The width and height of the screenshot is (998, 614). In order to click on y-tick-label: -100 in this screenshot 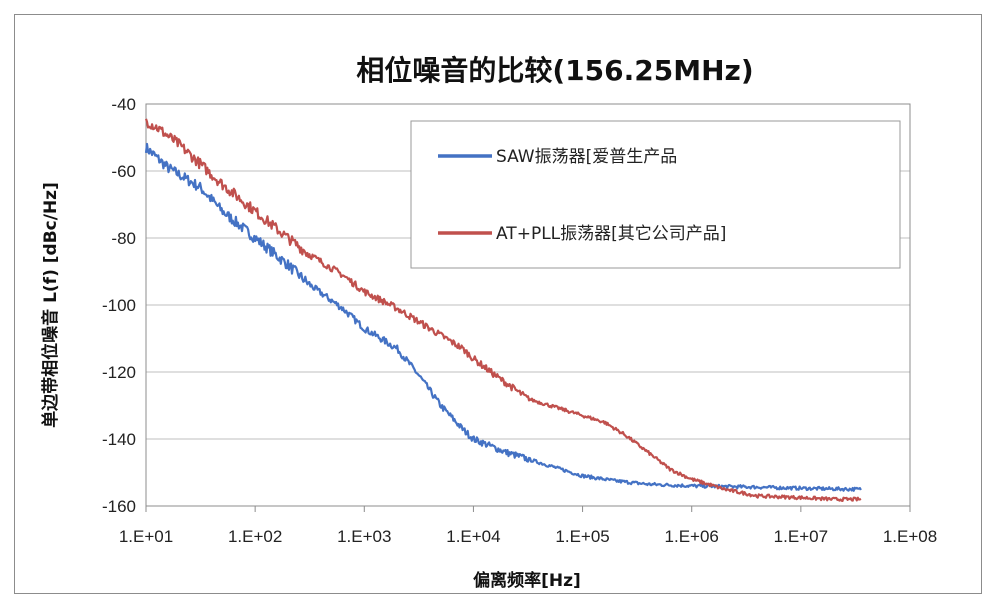, I will do `click(119, 305)`.